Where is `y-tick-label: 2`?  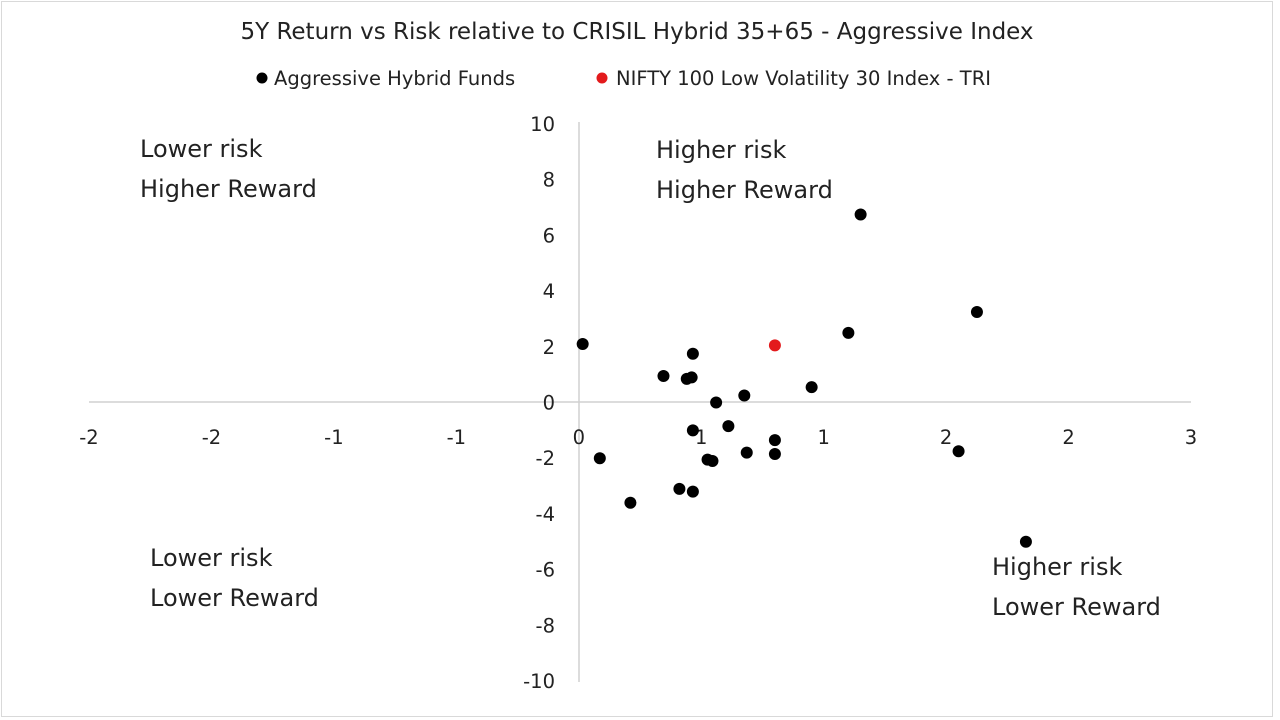 y-tick-label: 2 is located at coordinates (549, 347).